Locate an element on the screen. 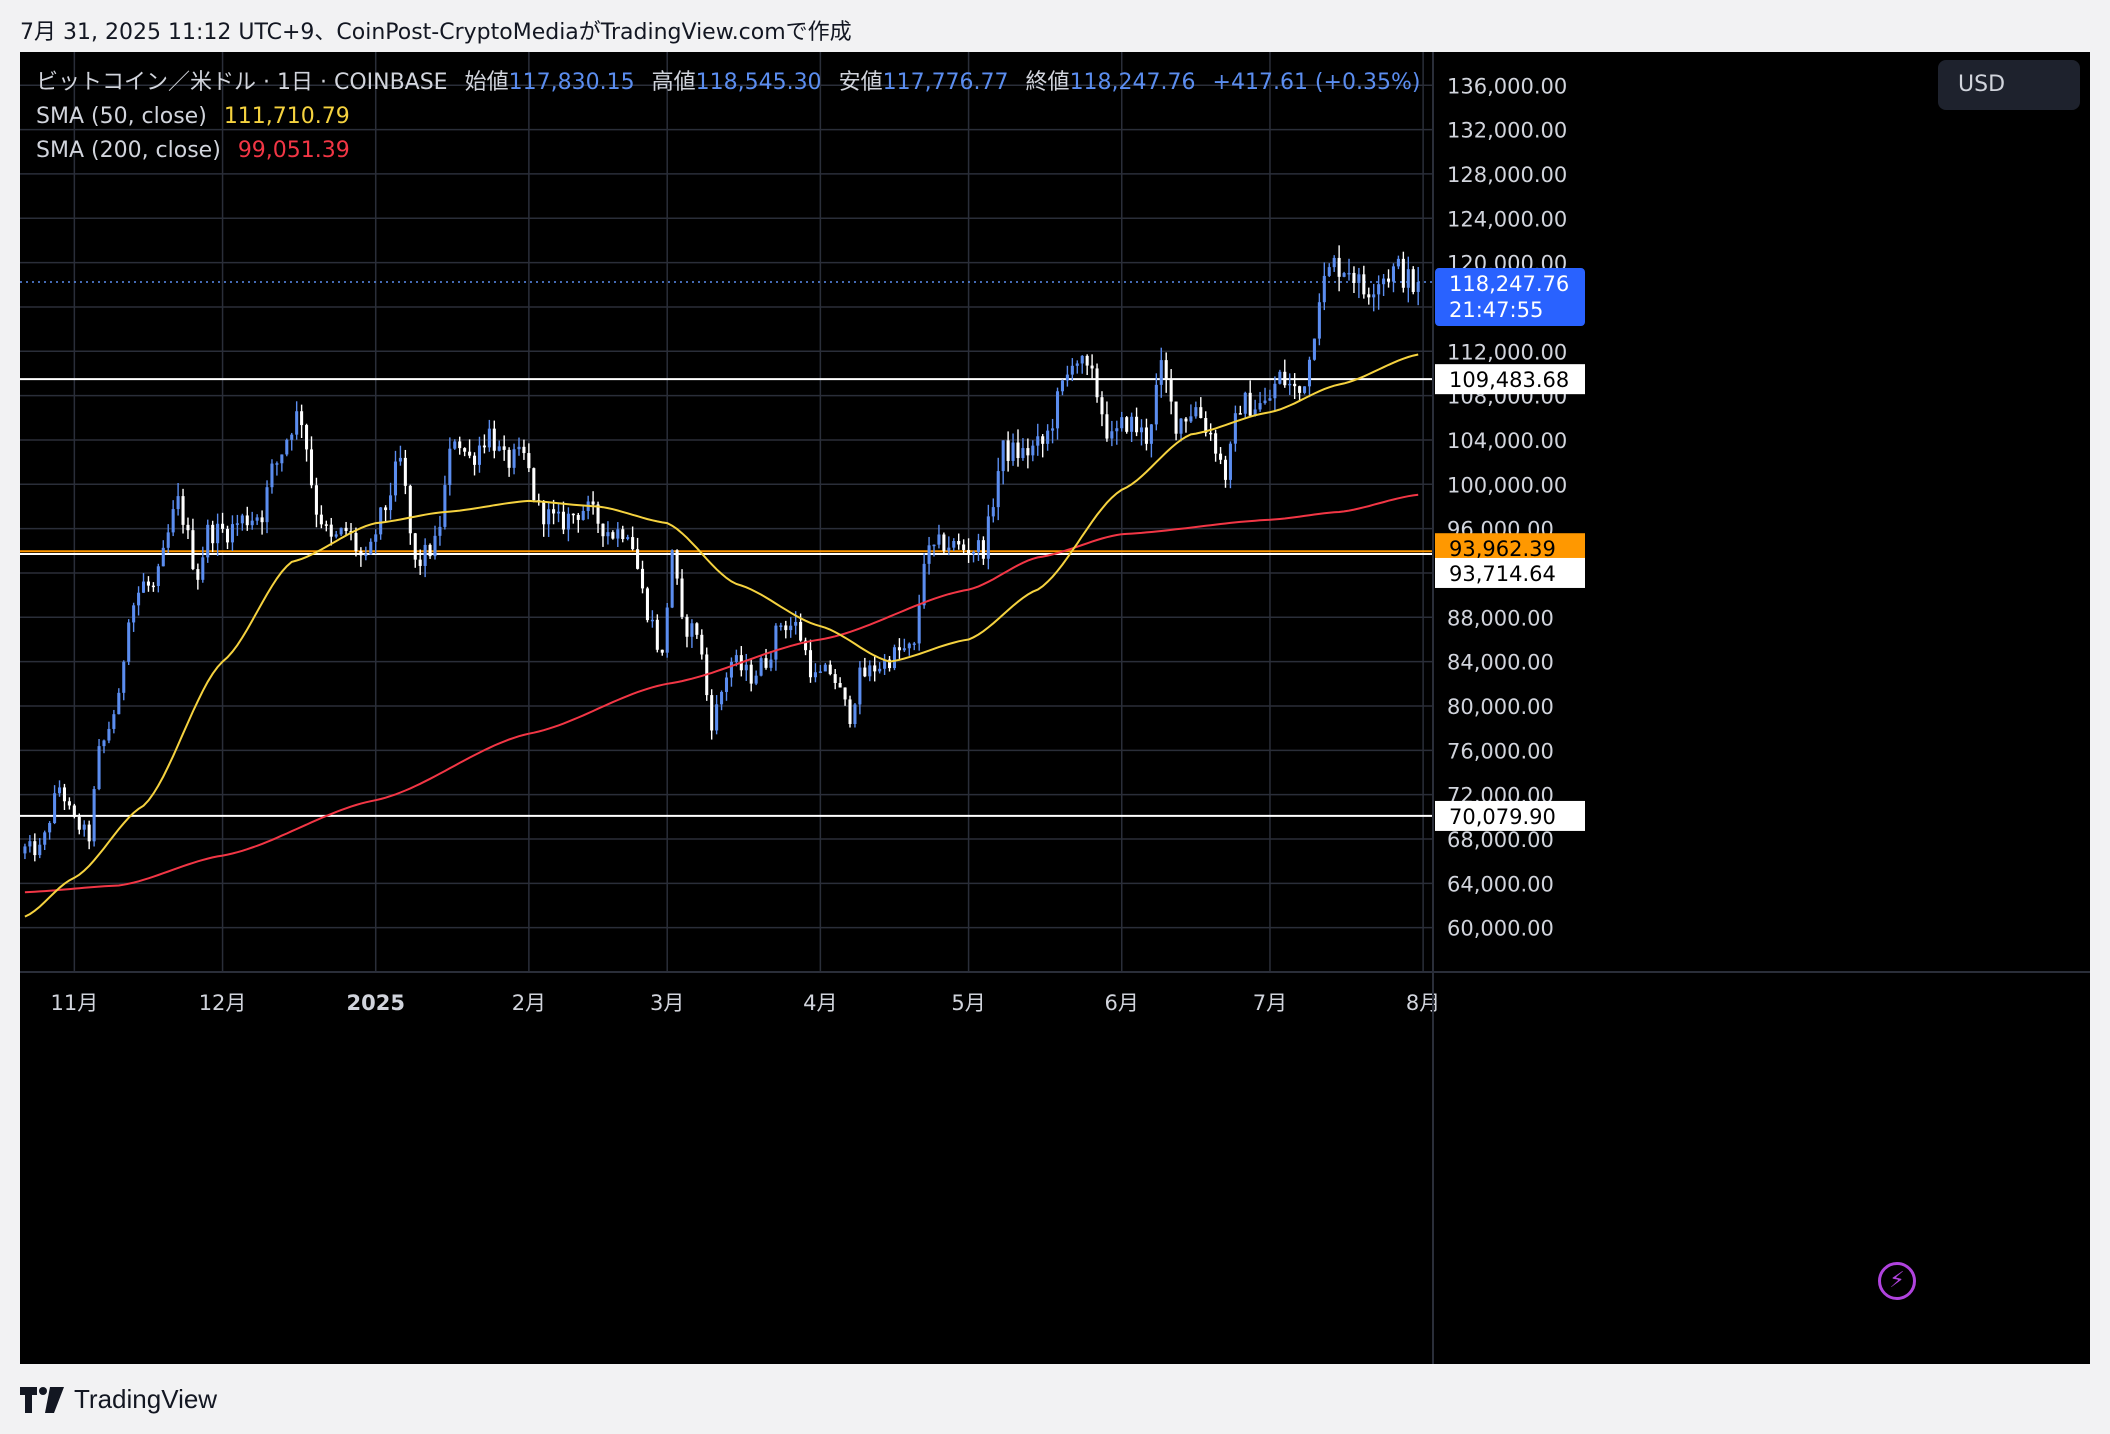 The image size is (2110, 1434). countdown-label: 21:47:55 is located at coordinates (1496, 310).